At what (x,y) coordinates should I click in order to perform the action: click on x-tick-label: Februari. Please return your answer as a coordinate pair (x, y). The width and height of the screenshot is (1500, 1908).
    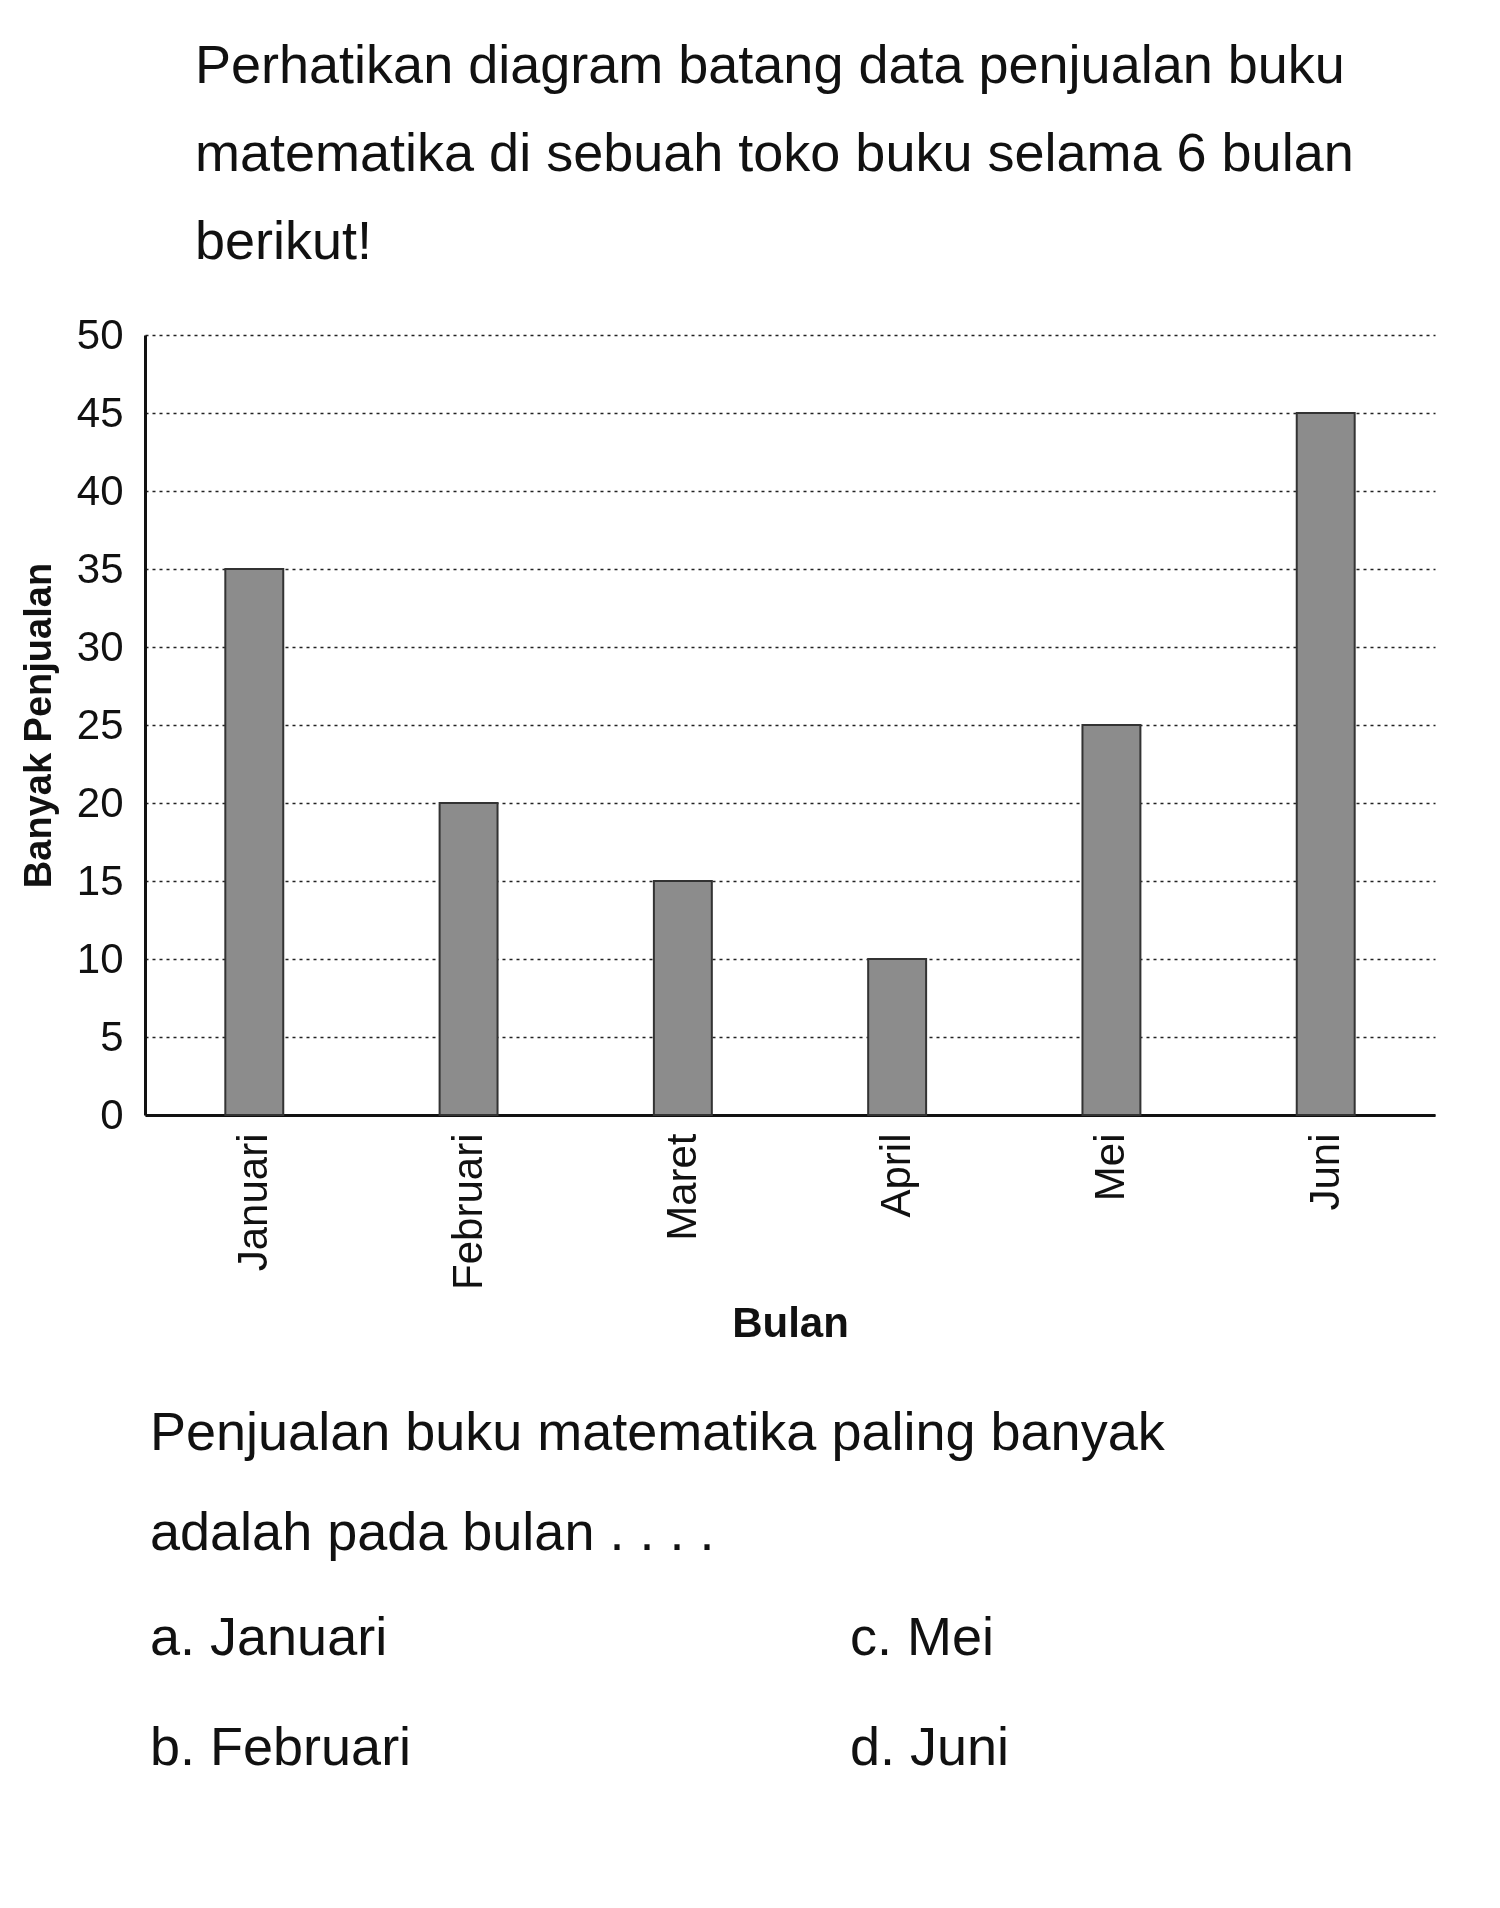
    Looking at the image, I should click on (467, 1211).